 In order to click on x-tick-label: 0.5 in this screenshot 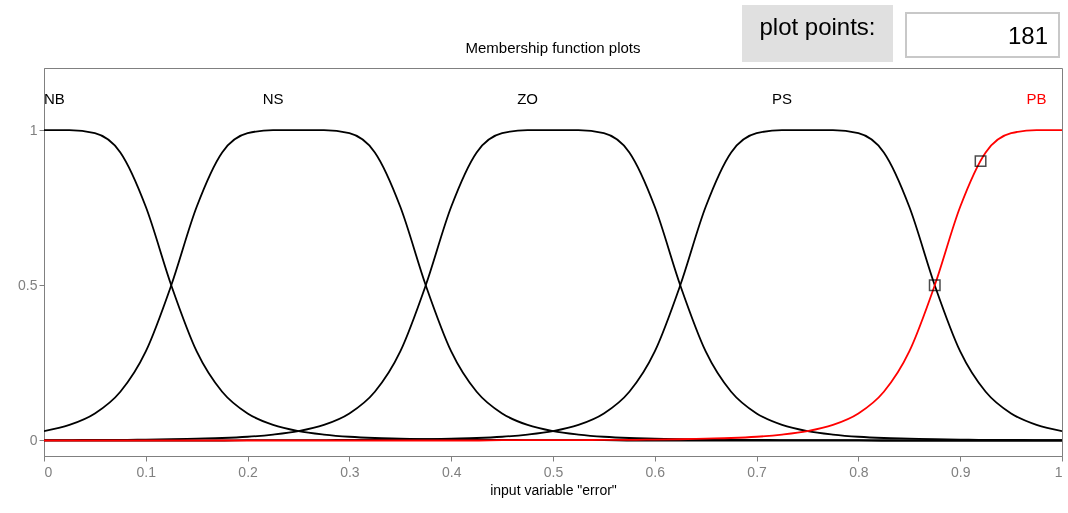, I will do `click(553, 471)`.